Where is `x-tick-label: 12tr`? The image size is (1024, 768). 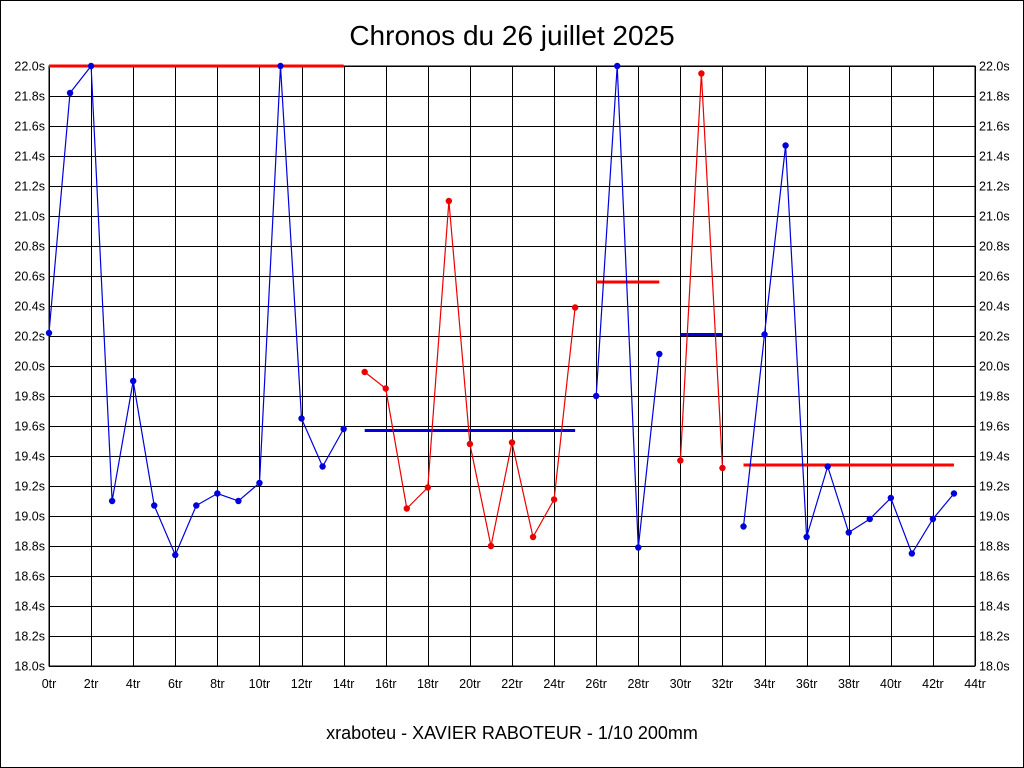 x-tick-label: 12tr is located at coordinates (302, 684).